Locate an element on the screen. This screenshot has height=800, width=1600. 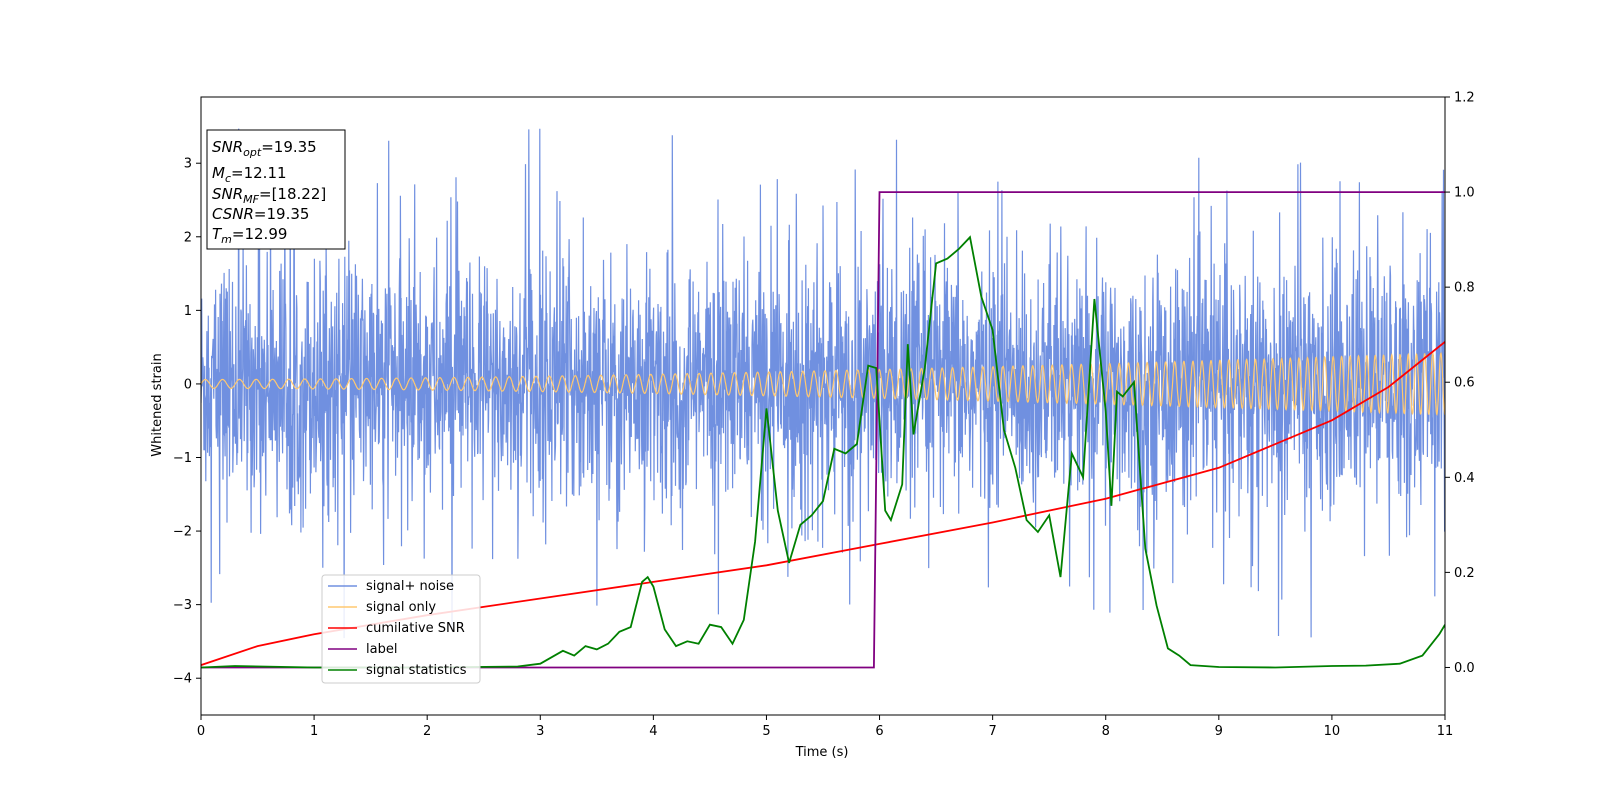
y-right-tick-label: 0.8 is located at coordinates (1464, 288).